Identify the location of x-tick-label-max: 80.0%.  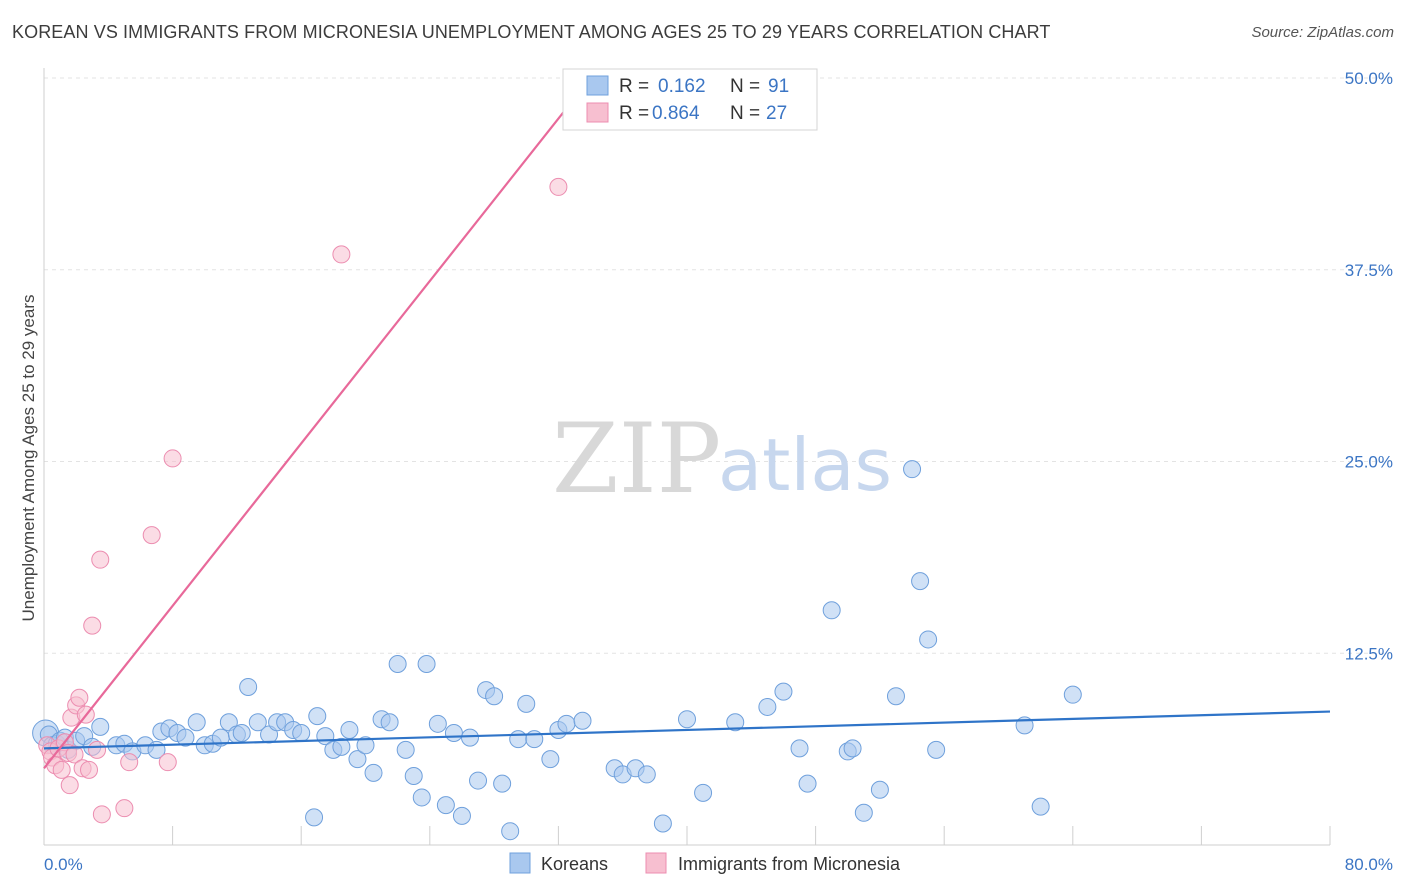
(1369, 864).